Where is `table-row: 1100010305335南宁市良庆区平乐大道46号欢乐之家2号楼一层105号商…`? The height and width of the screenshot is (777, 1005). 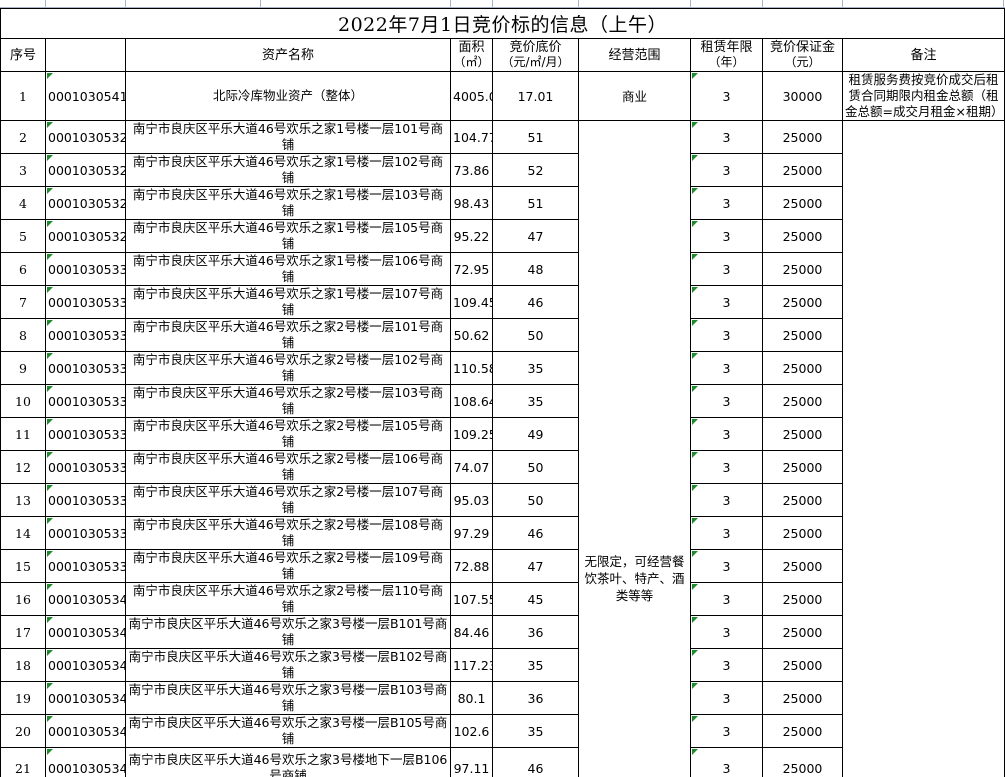
table-row: 1100010305335南宁市良庆区平乐大道46号欢乐之家2号楼一层105号商… is located at coordinates (502, 434).